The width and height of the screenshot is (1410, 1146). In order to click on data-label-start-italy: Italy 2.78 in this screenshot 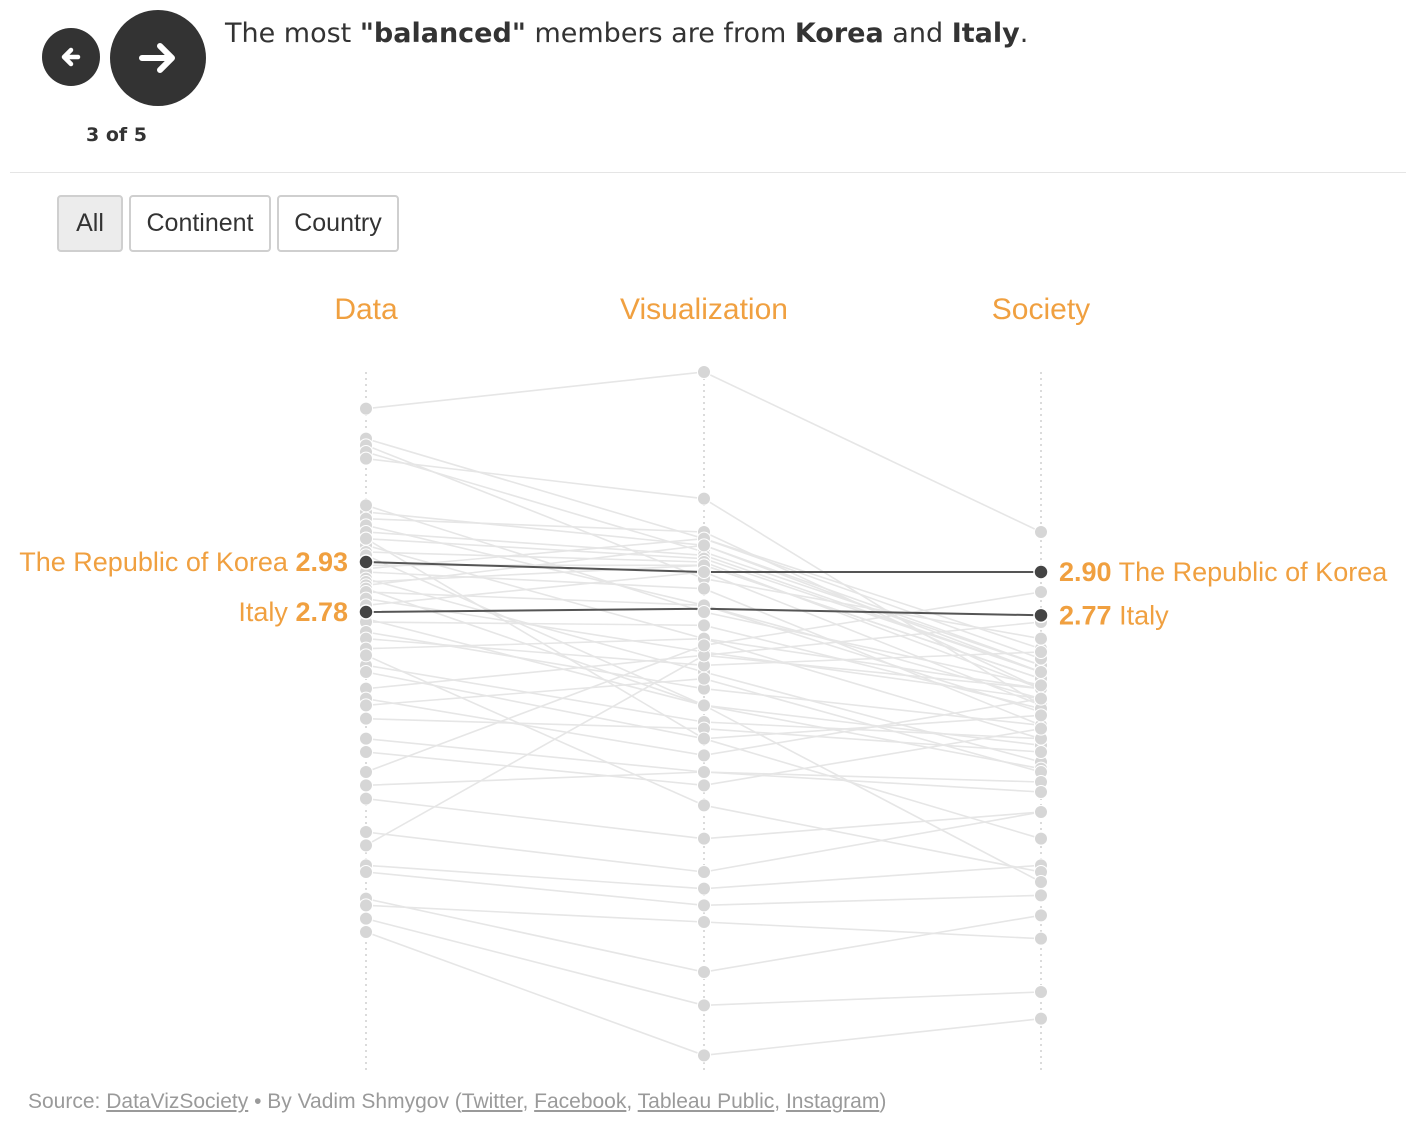, I will do `click(293, 612)`.